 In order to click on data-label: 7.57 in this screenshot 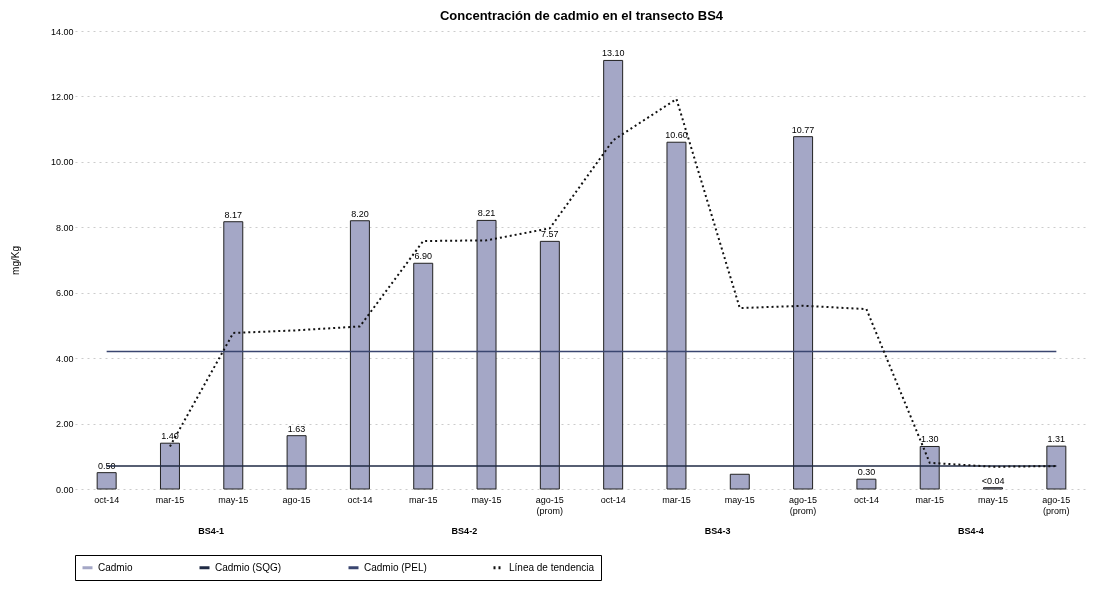, I will do `click(550, 234)`.